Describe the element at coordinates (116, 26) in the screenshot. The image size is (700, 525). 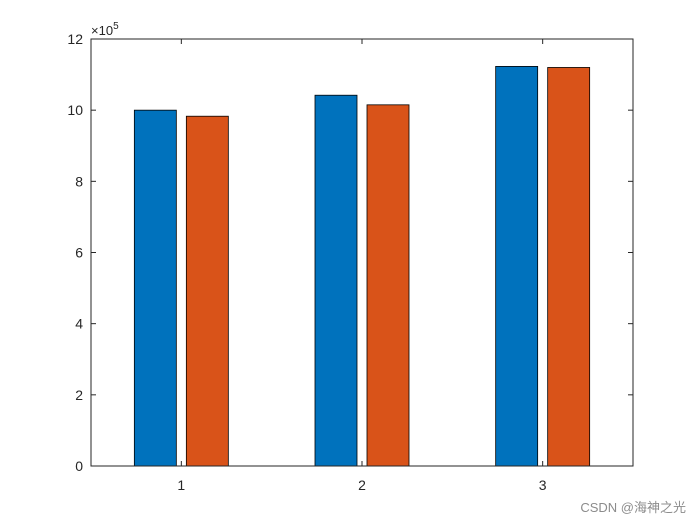
I see `y-exponent-power: 5` at that location.